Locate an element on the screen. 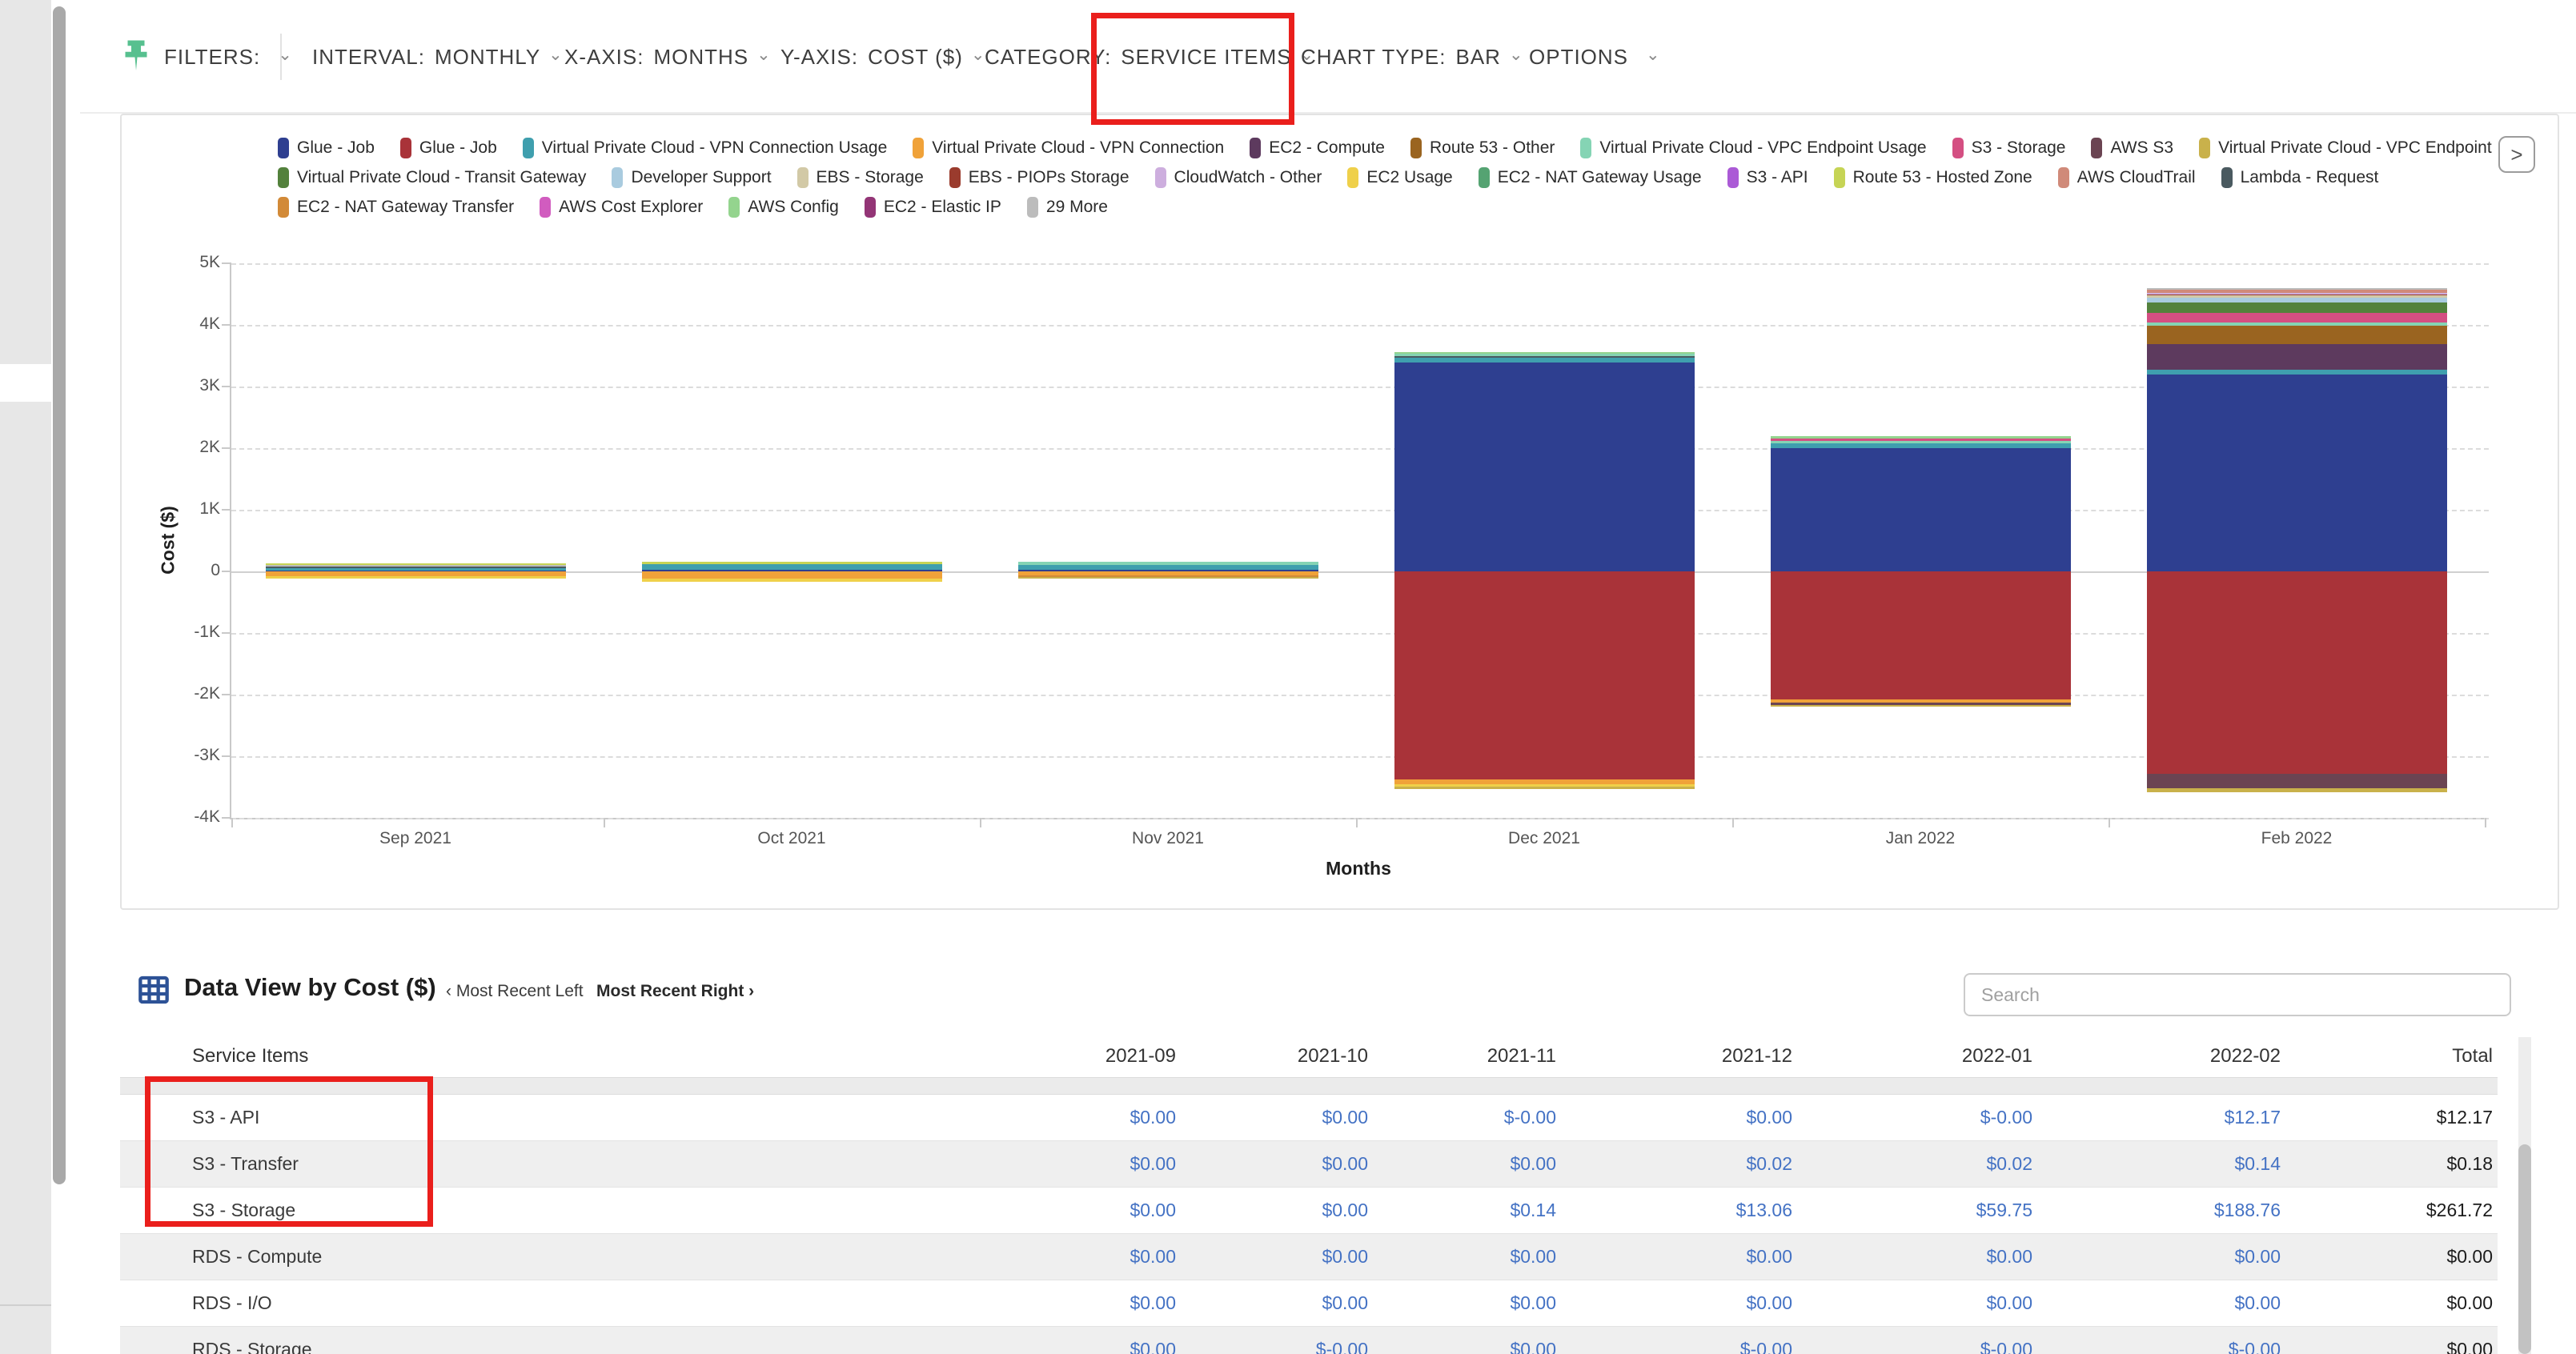 Image resolution: width=2576 pixels, height=1354 pixels. legend-item: AWS Cost Explorer is located at coordinates (621, 207).